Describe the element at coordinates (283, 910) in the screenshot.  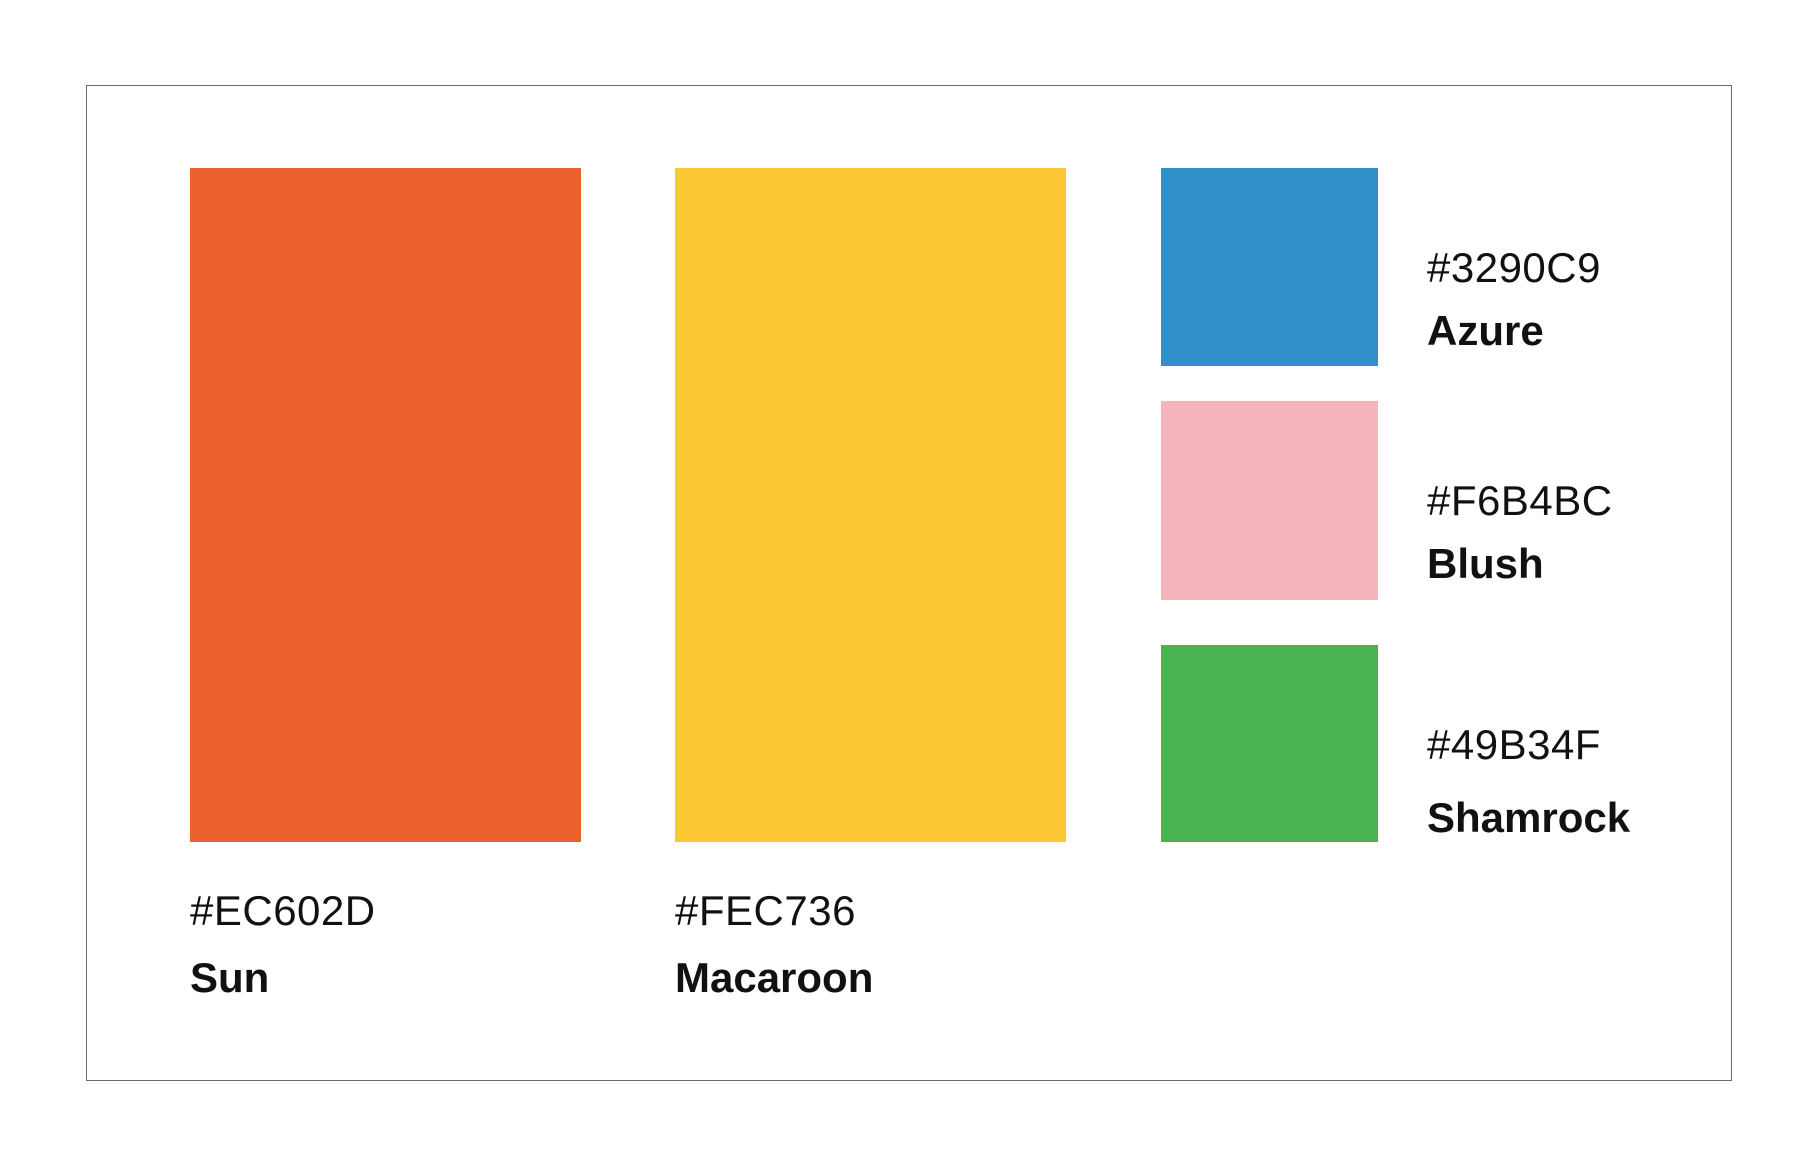
I see `hex-label-sun: #EC602D` at that location.